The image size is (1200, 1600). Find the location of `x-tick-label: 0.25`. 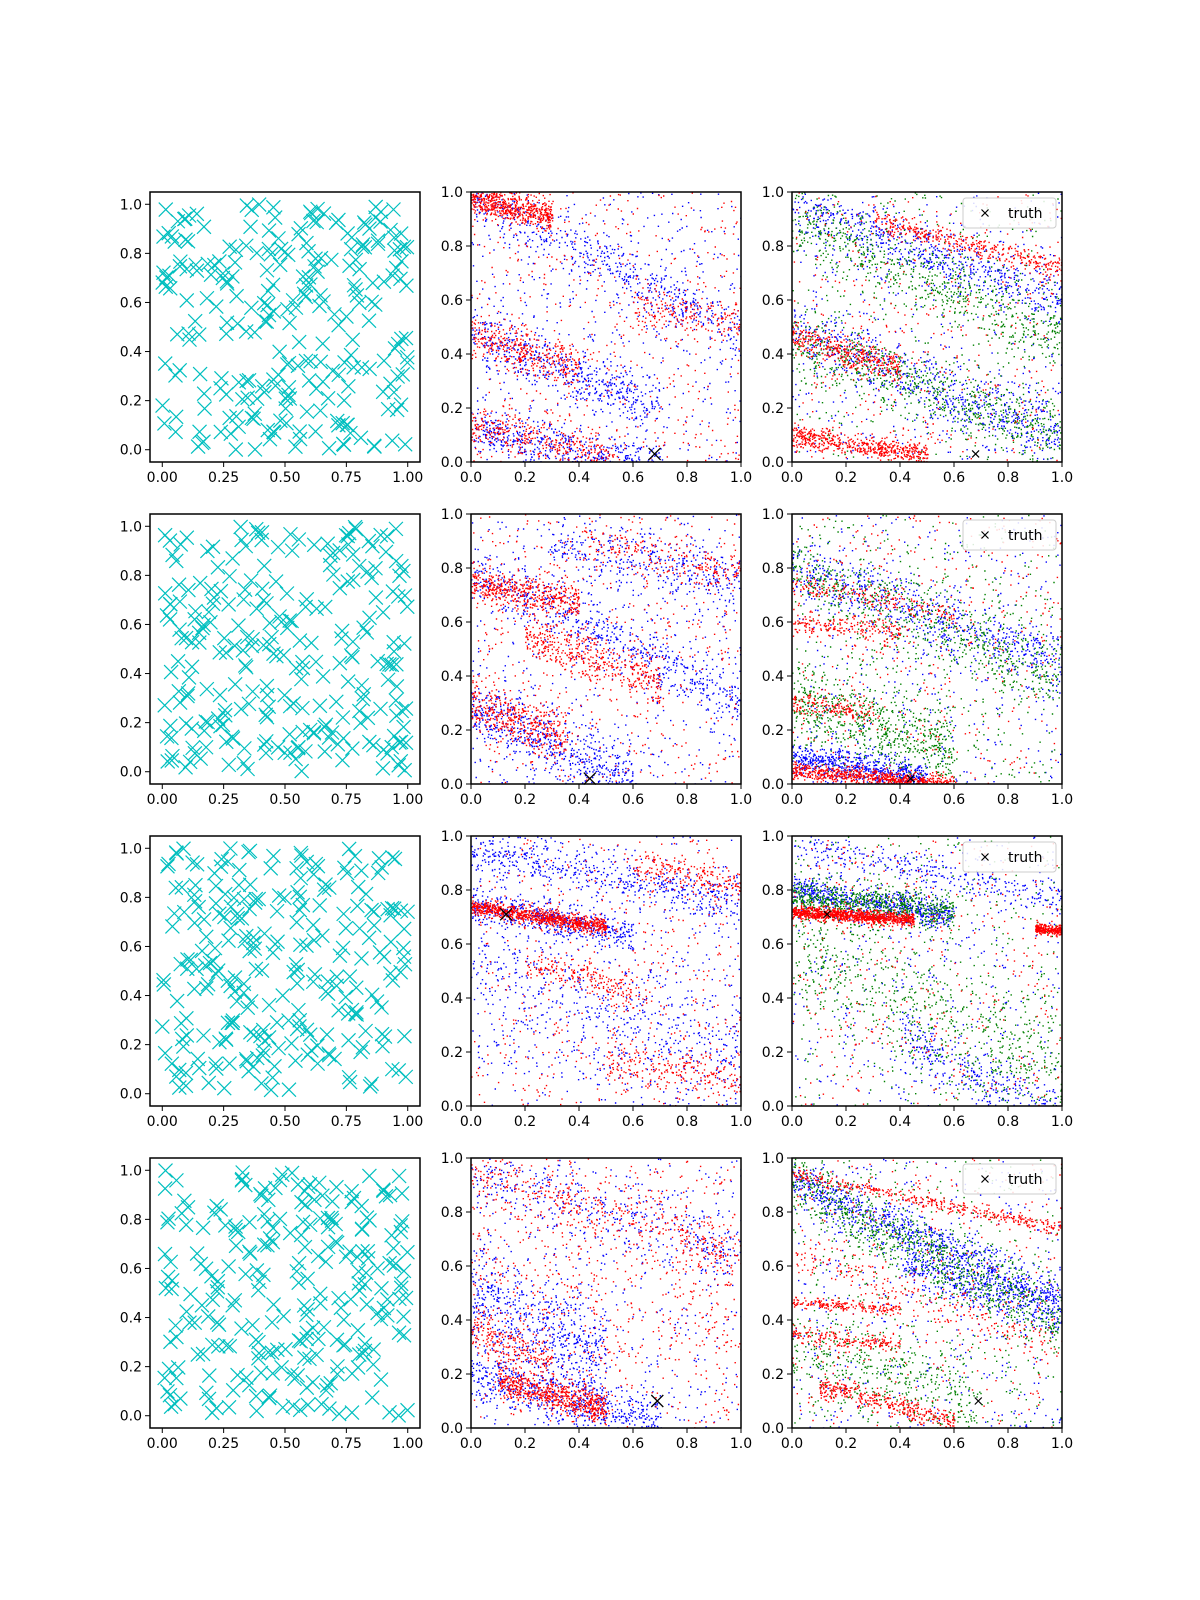

x-tick-label: 0.25 is located at coordinates (223, 1444).